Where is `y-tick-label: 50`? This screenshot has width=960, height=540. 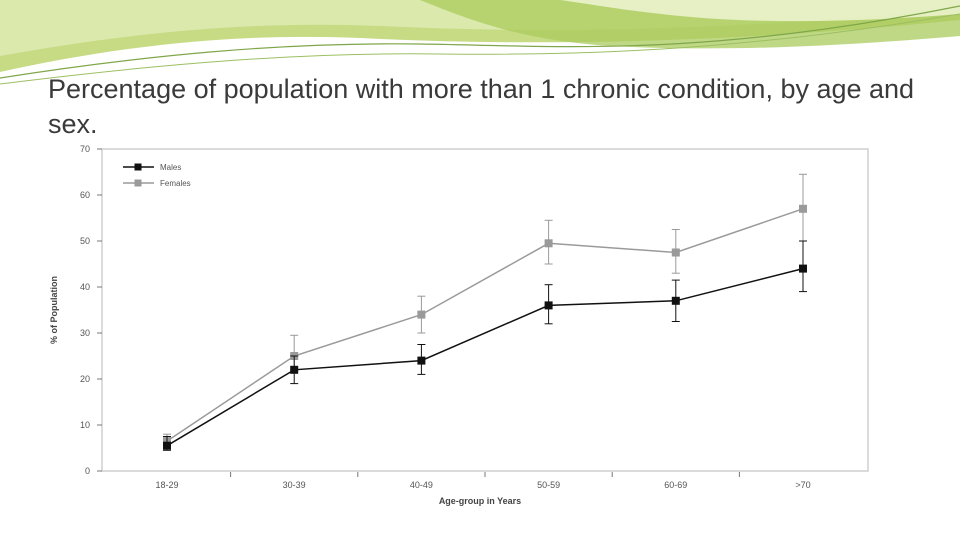 y-tick-label: 50 is located at coordinates (85, 241).